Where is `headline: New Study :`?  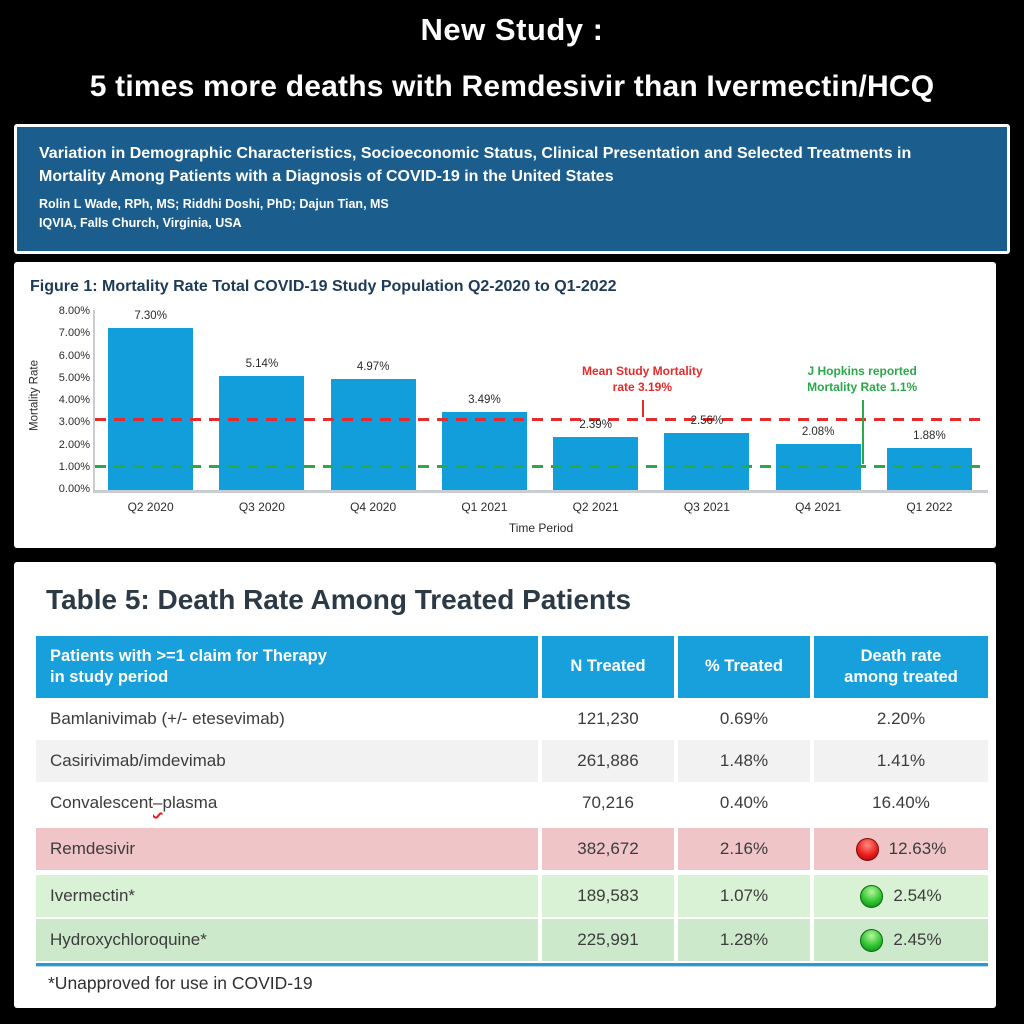
headline: New Study : is located at coordinates (512, 29).